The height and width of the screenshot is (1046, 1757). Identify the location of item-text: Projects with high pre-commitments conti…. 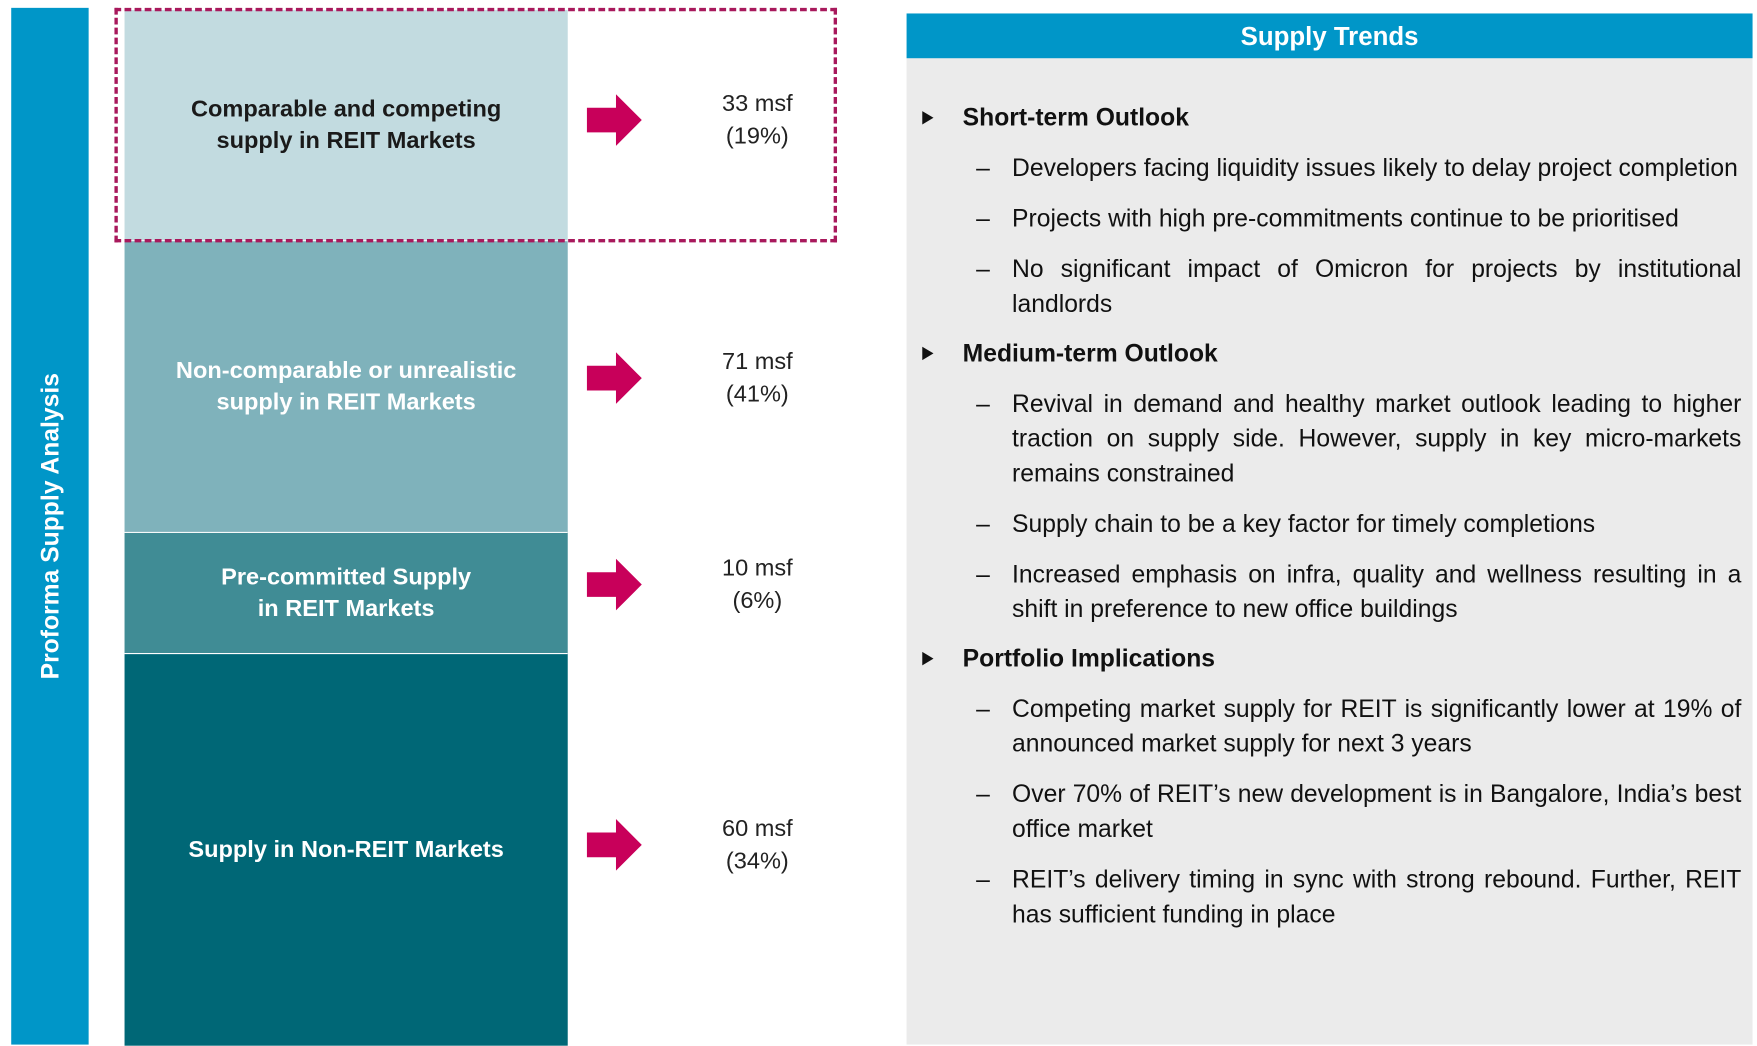
(1345, 218).